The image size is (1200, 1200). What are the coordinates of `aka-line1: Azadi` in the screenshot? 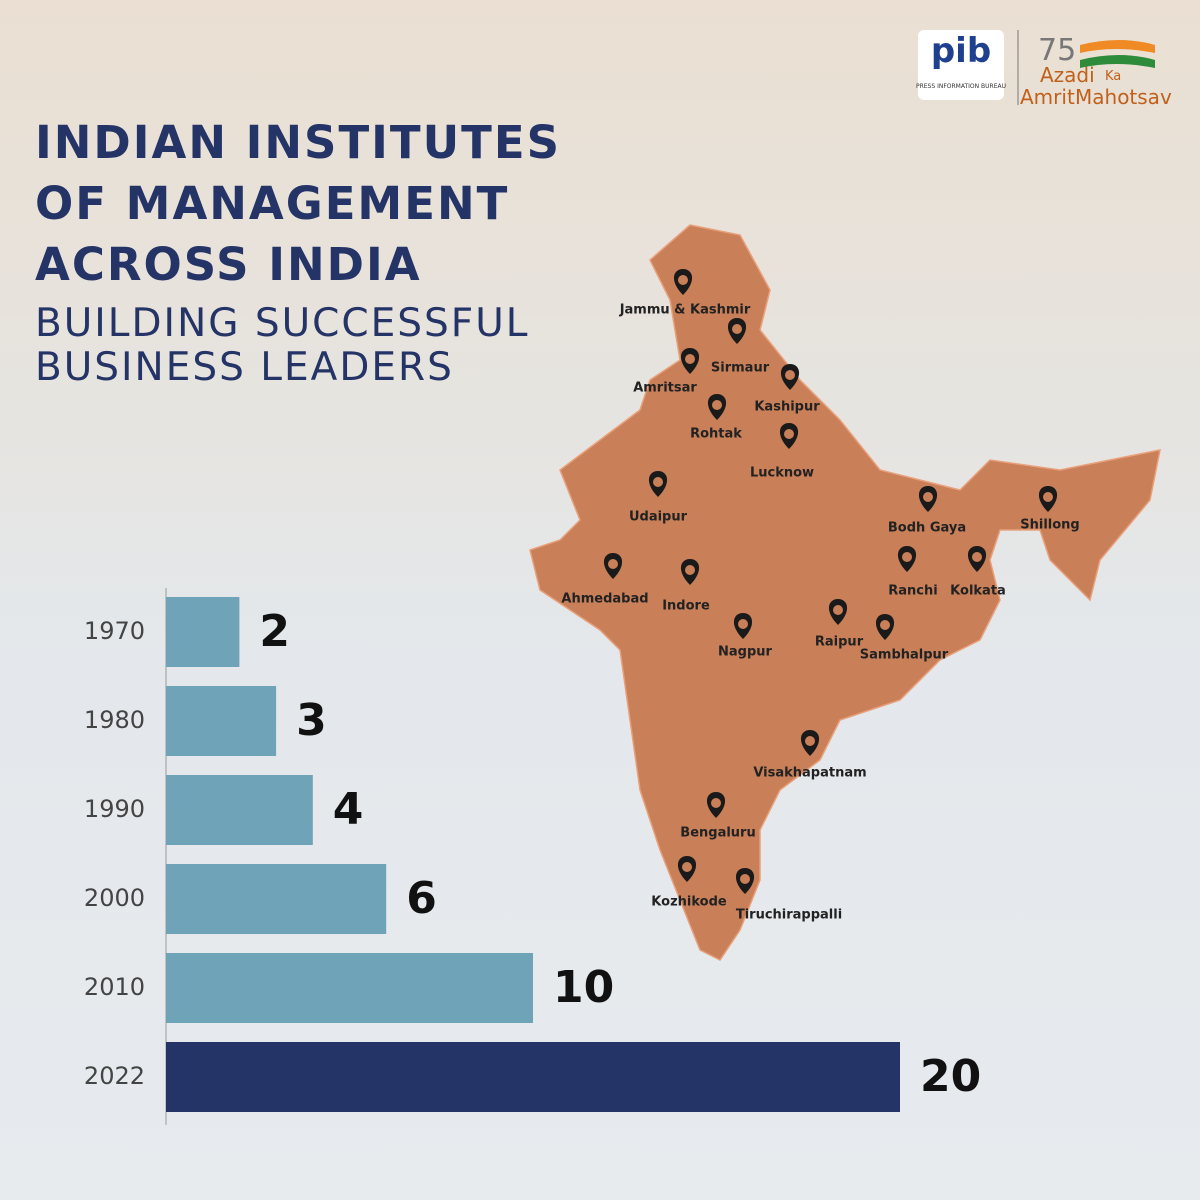 It's located at (1067, 75).